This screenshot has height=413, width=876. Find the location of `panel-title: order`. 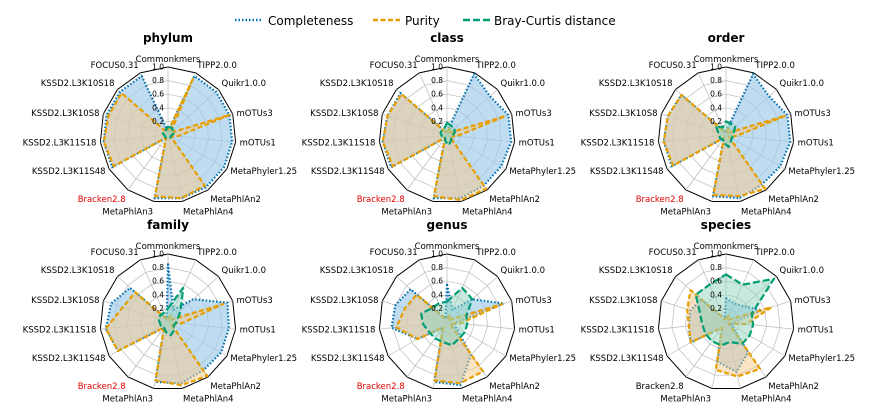

panel-title: order is located at coordinates (726, 38).